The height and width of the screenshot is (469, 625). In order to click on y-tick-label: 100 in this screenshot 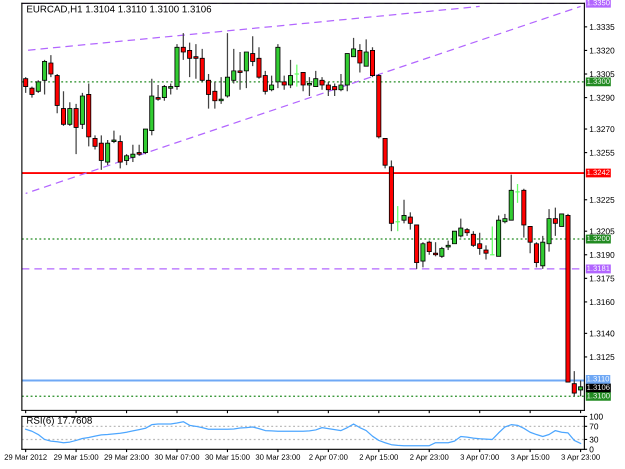, I will do `click(596, 417)`.